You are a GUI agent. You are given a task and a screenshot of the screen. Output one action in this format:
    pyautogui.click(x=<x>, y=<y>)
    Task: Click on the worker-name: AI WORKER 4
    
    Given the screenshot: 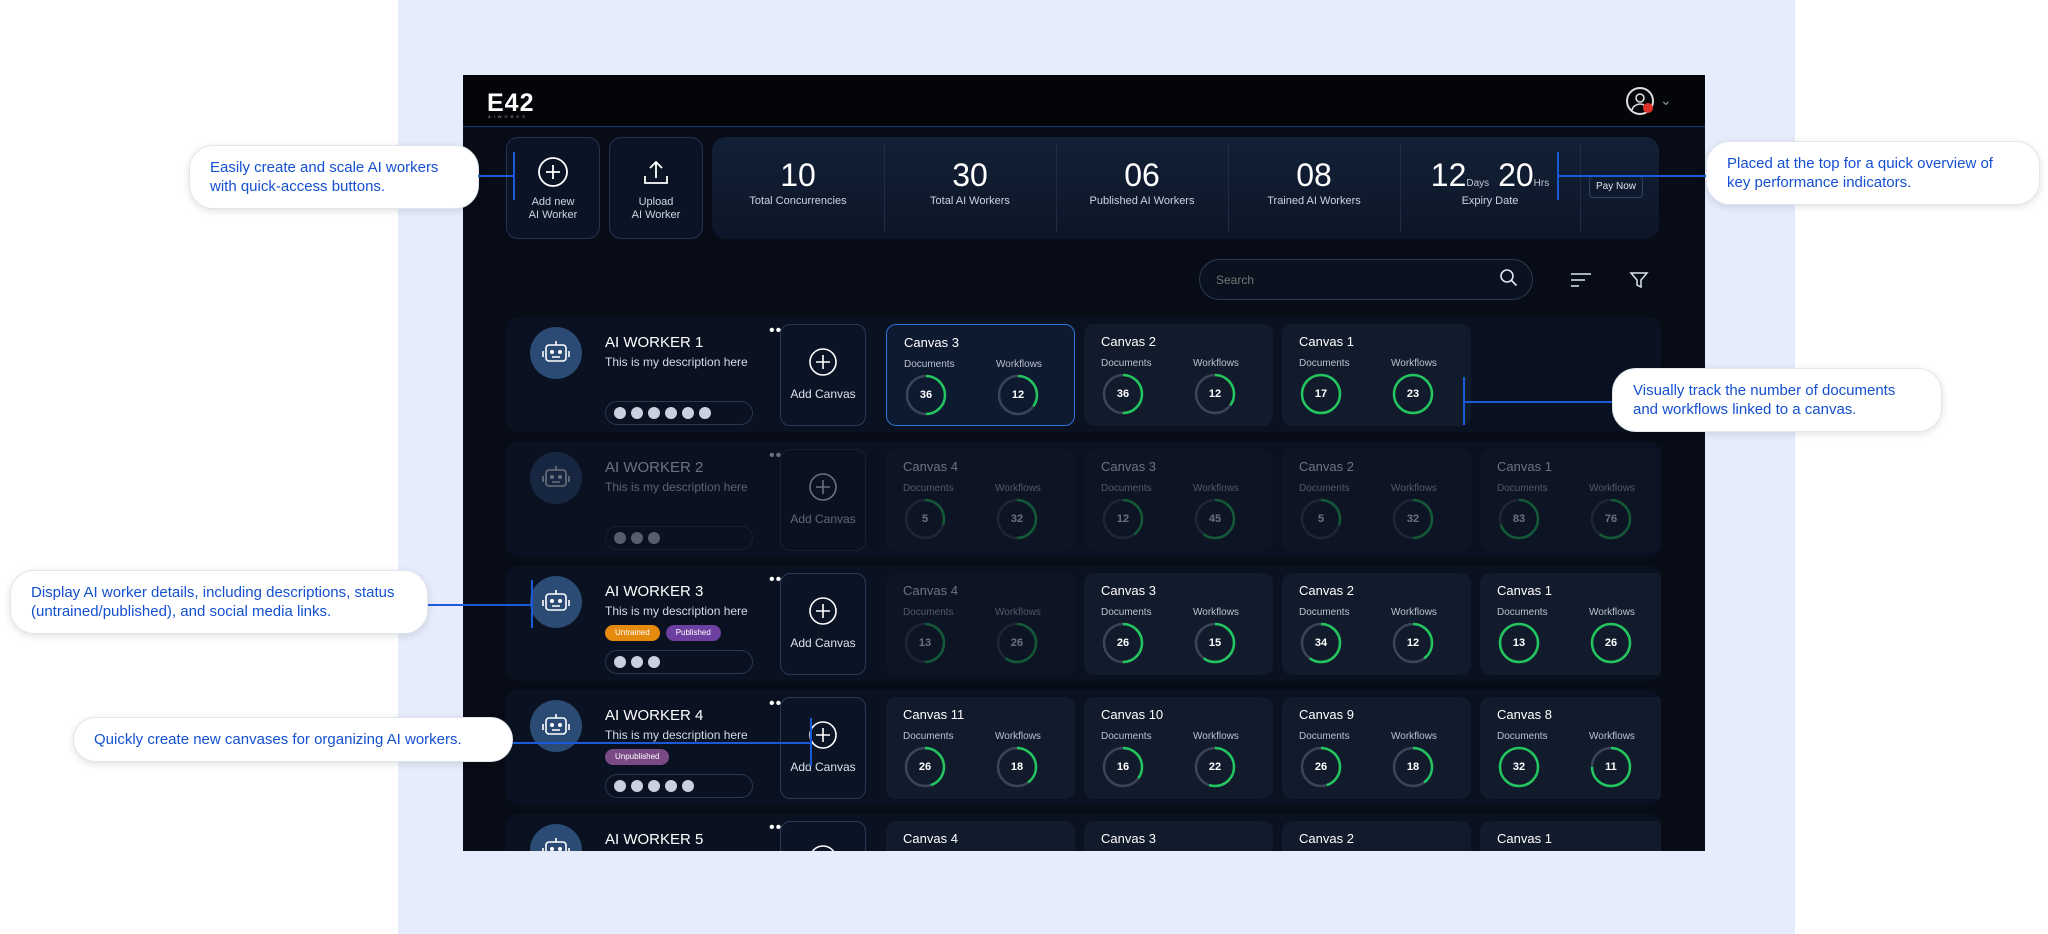 What is the action you would take?
    pyautogui.click(x=654, y=715)
    